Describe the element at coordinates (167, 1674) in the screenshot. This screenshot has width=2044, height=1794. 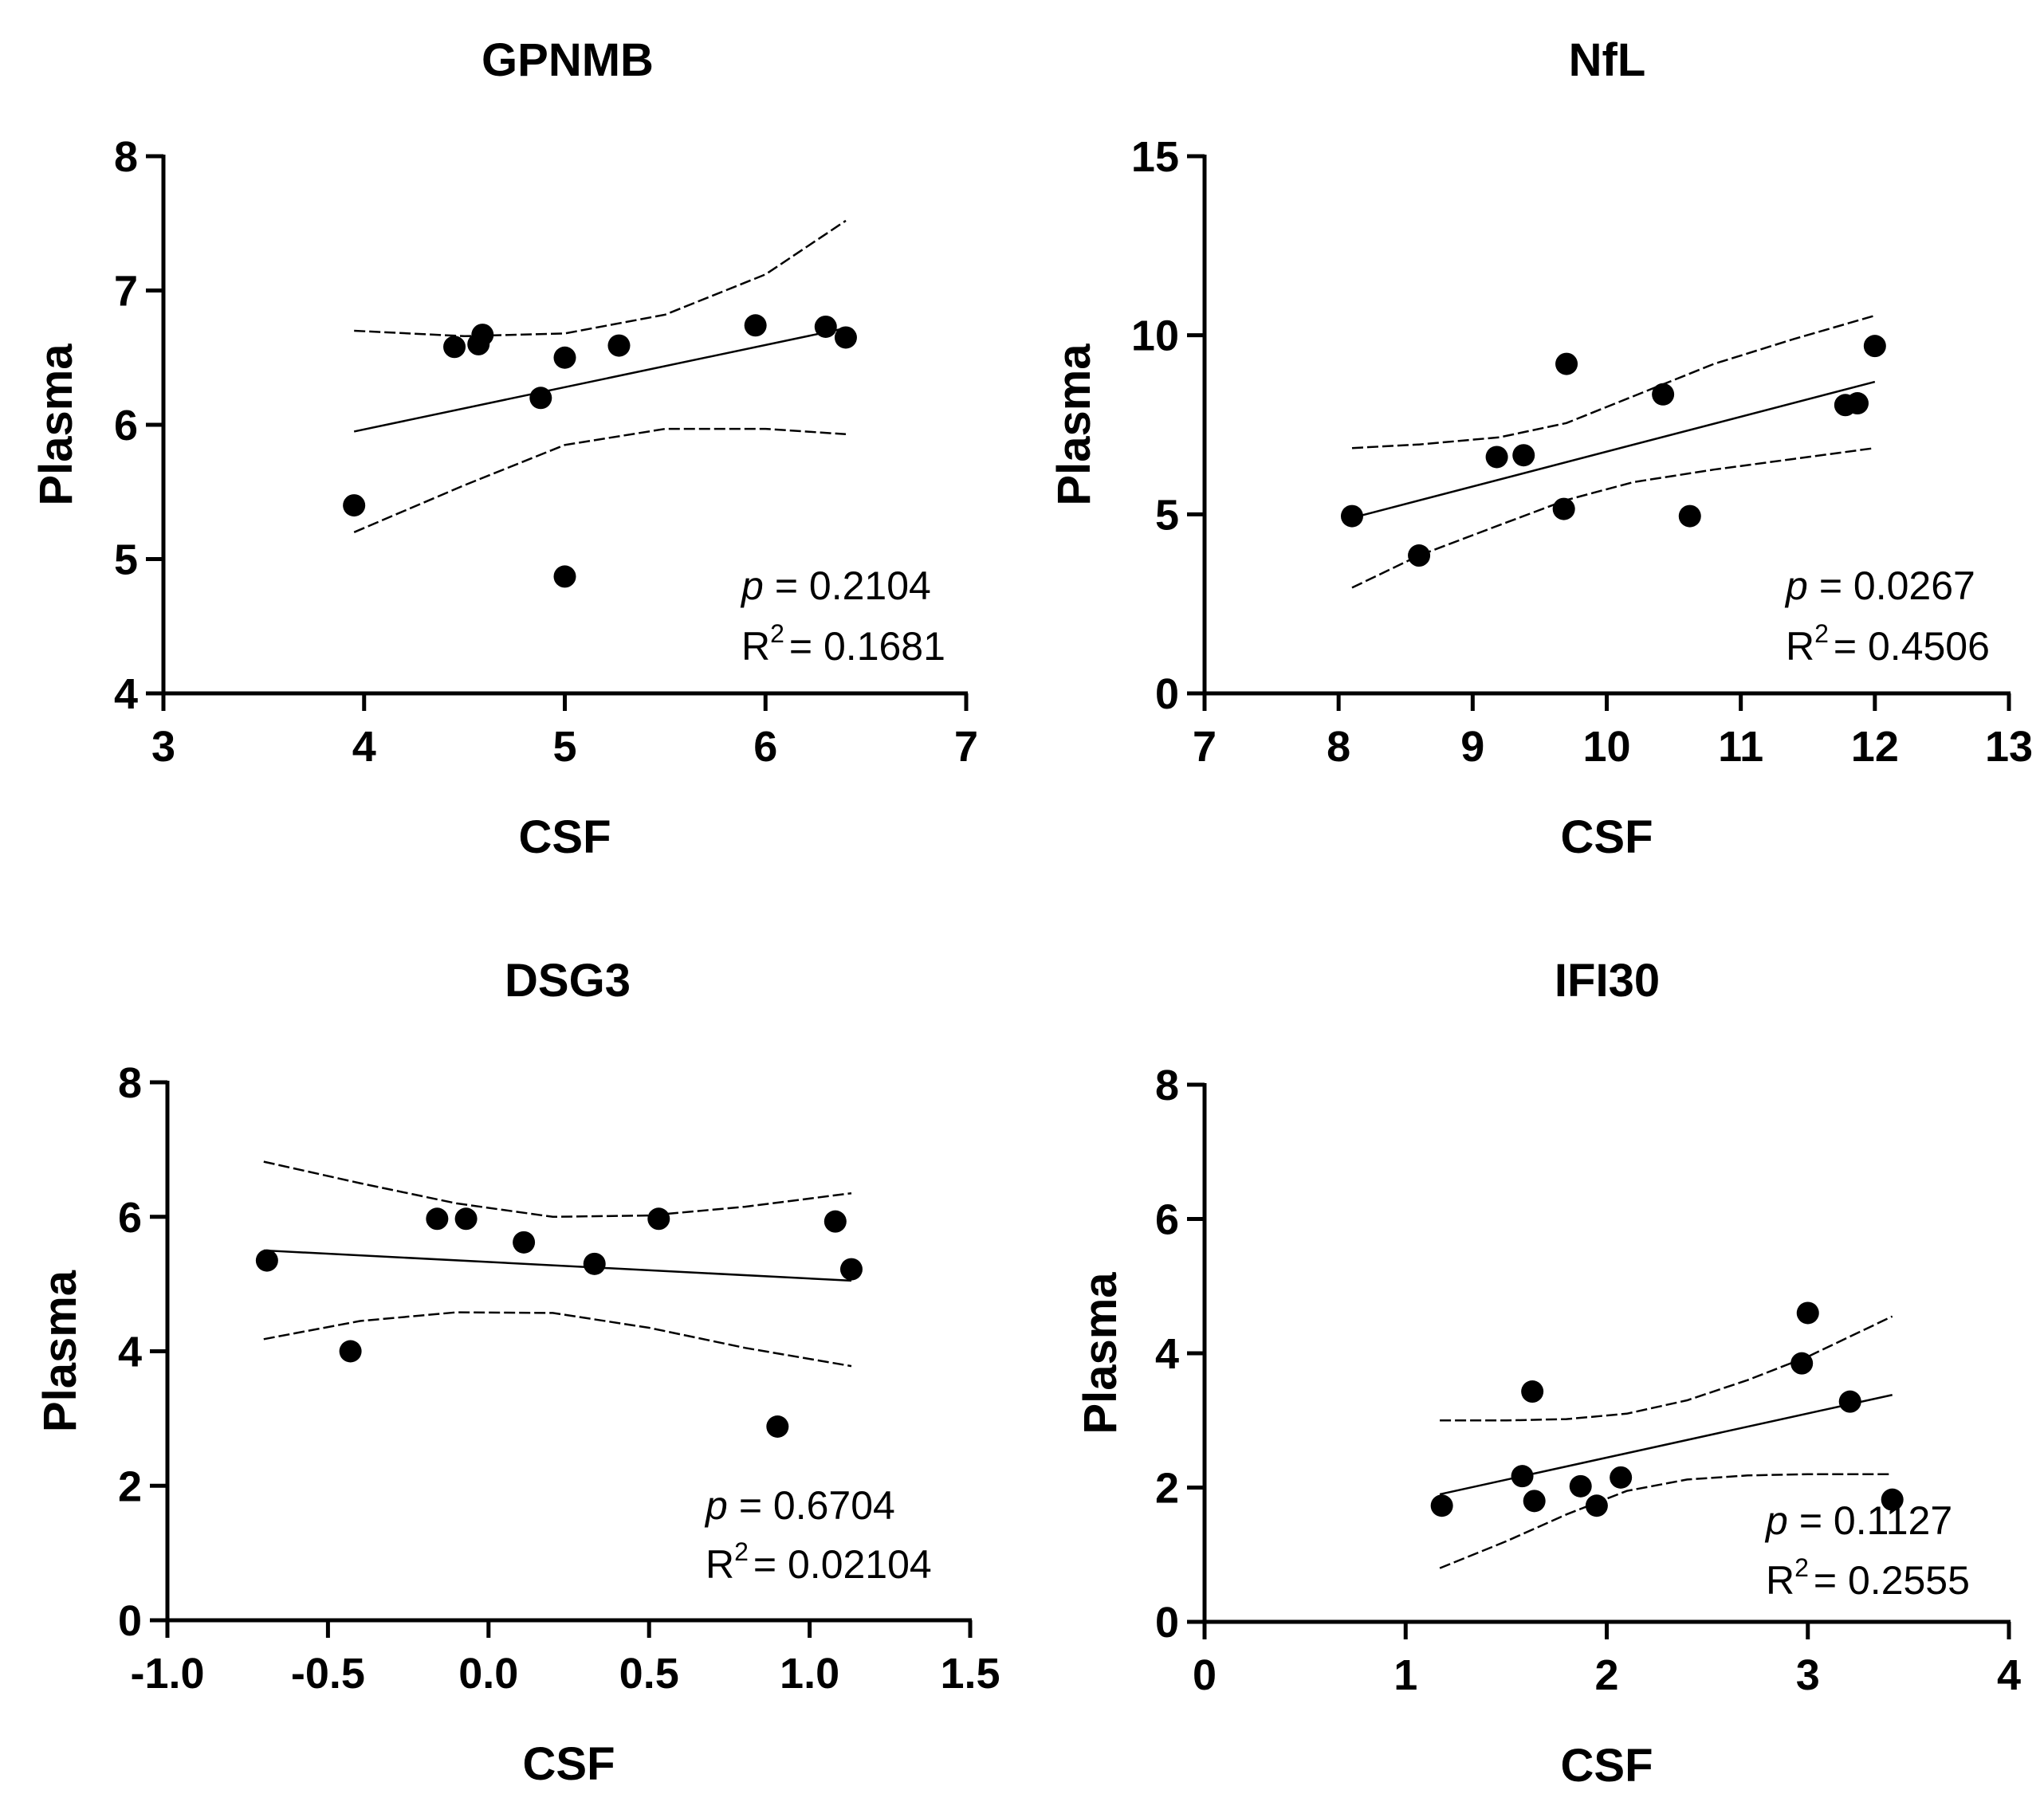
I see `x-tick-label: -1.0` at that location.